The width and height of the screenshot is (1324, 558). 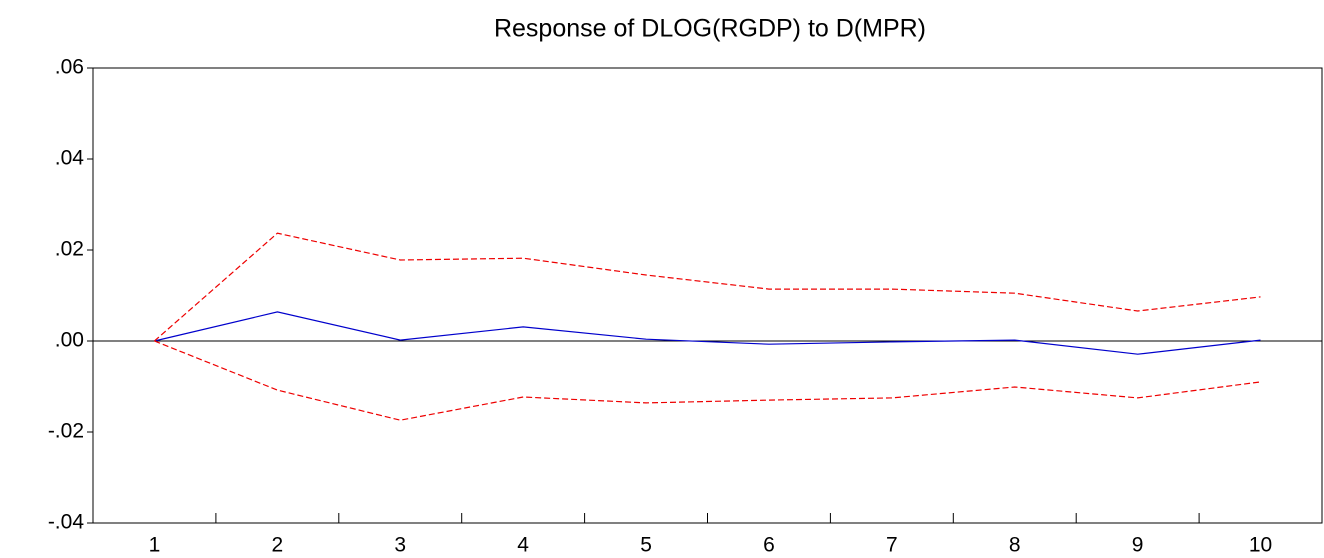 I want to click on x-tick-label: 5, so click(x=646, y=545).